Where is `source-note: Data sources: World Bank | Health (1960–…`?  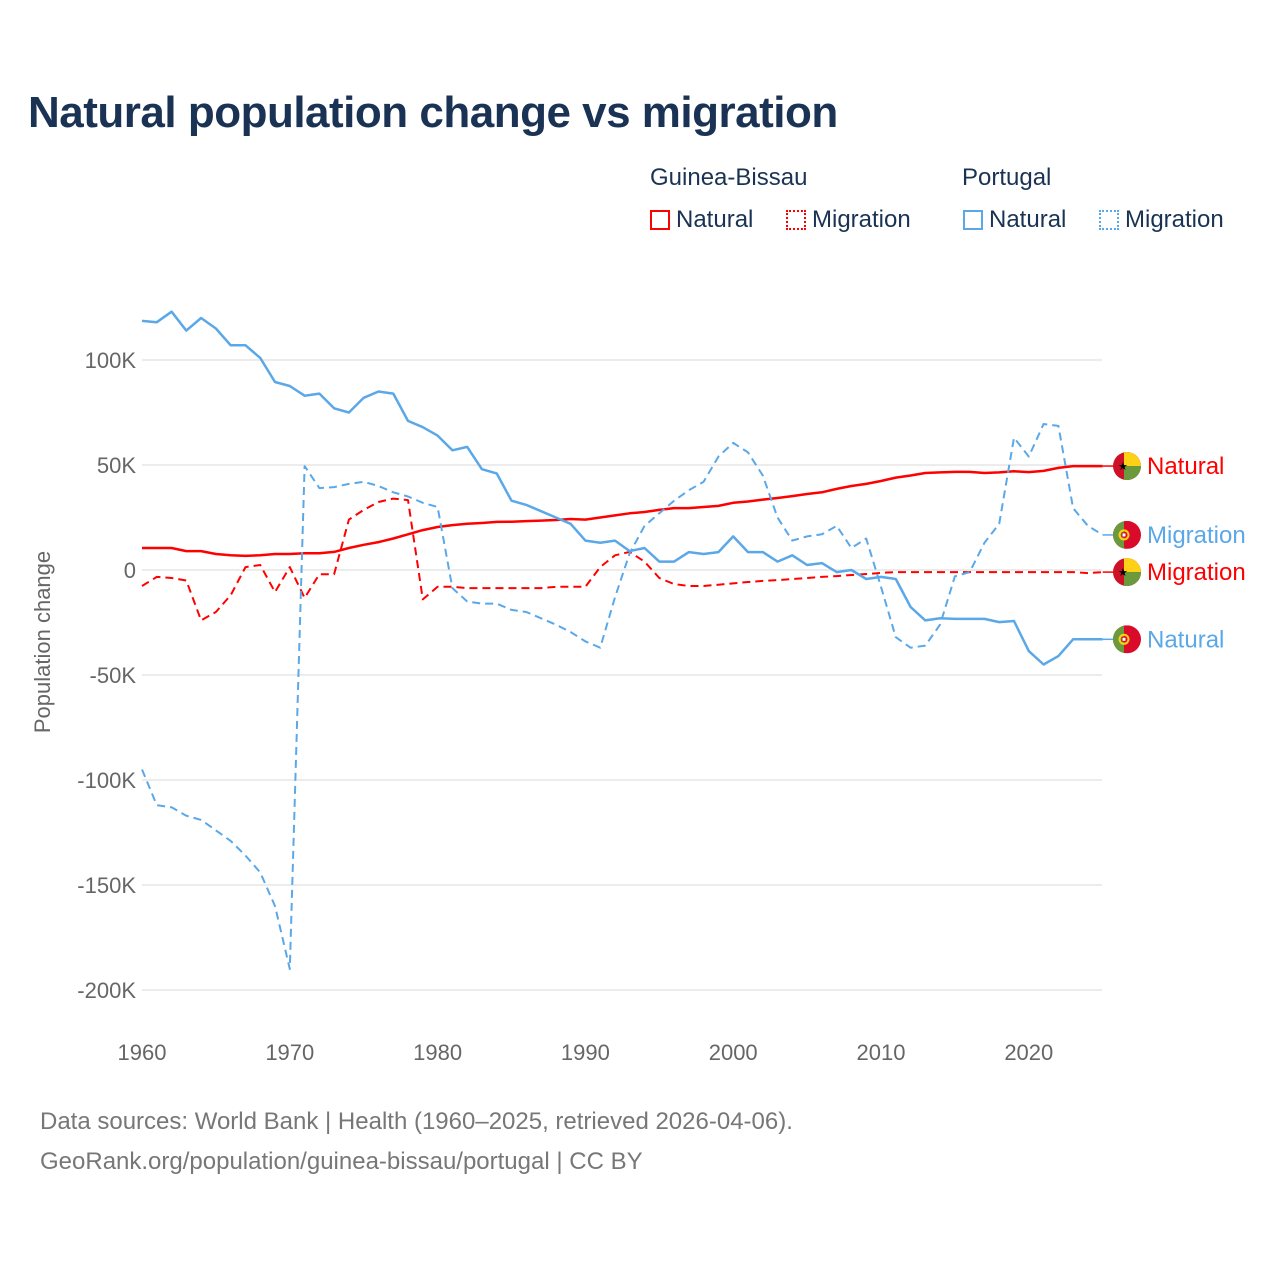
source-note: Data sources: World Bank | Health (1960–… is located at coordinates (416, 1121).